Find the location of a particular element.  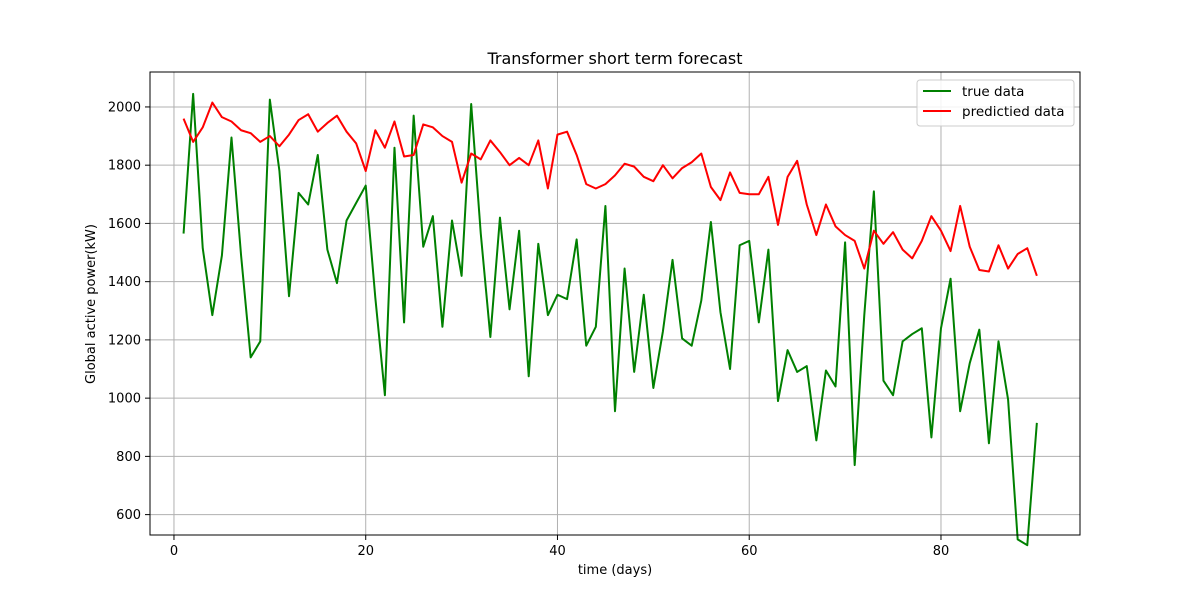

x-tick-label: 80 is located at coordinates (941, 551).